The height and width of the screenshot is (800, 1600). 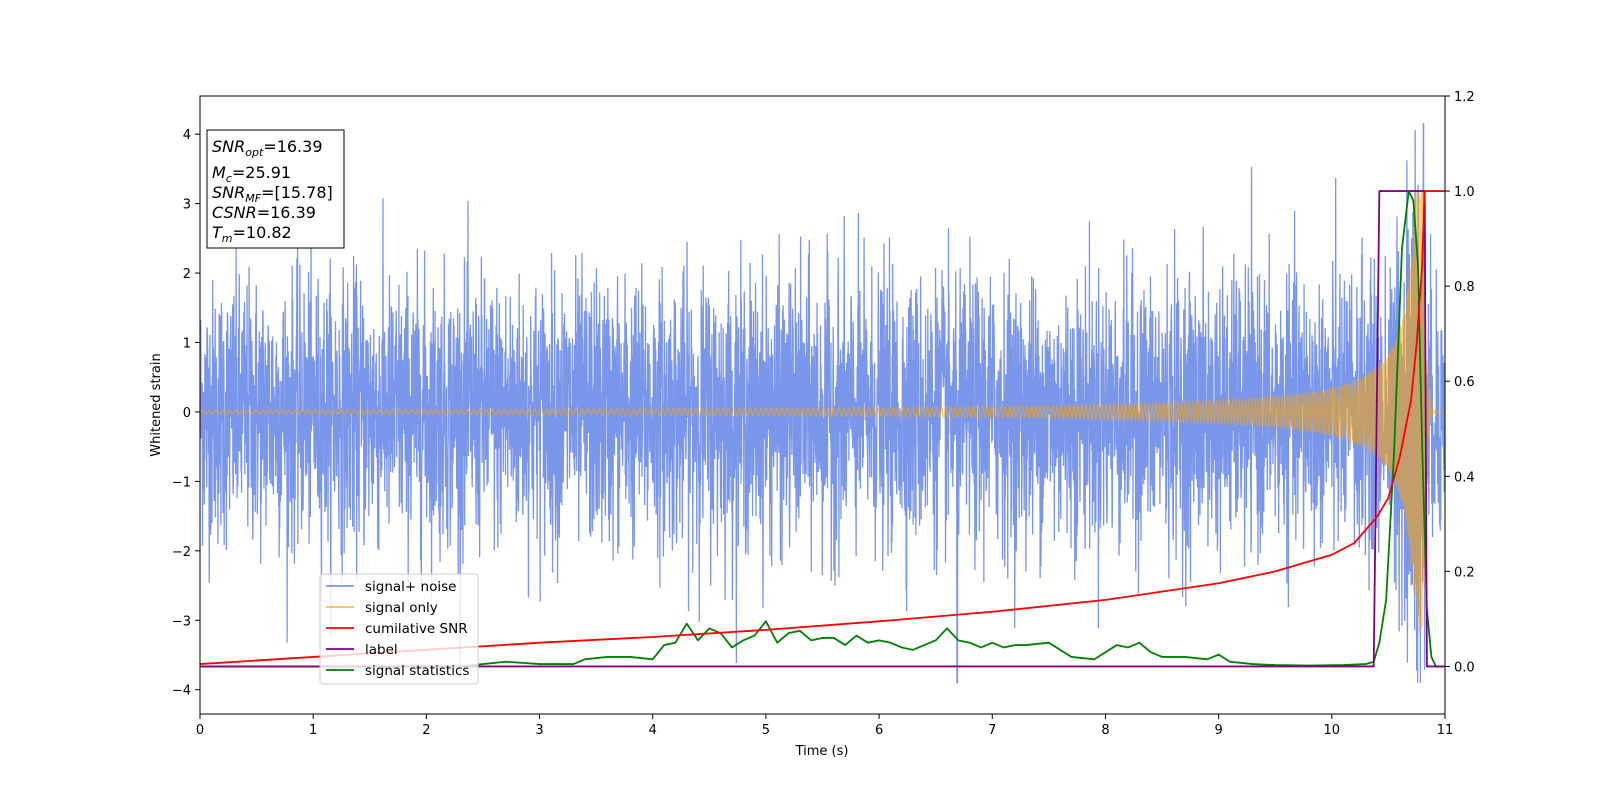 I want to click on y-left-tick-label: 3, so click(x=187, y=205).